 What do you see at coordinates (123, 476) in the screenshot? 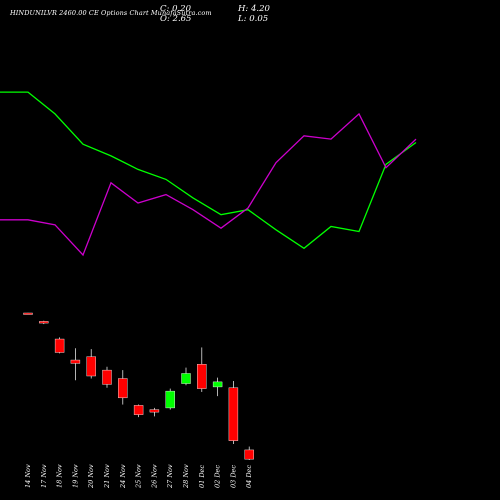
I see `x-tick-label: 24 Nov` at bounding box center [123, 476].